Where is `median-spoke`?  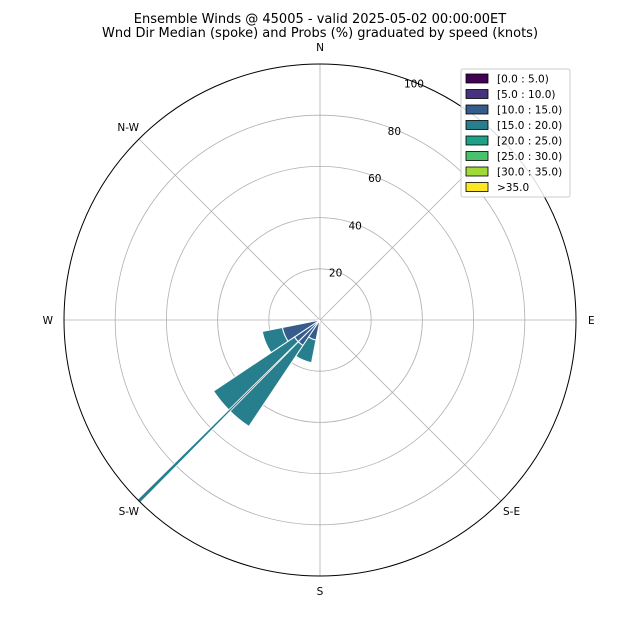
median-spoke is located at coordinates (228, 411).